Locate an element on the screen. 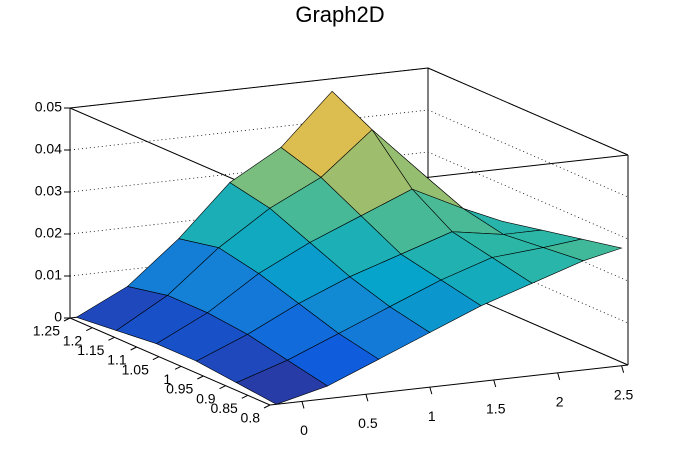 This screenshot has width=696, height=472. x-axis is located at coordinates (449, 385).